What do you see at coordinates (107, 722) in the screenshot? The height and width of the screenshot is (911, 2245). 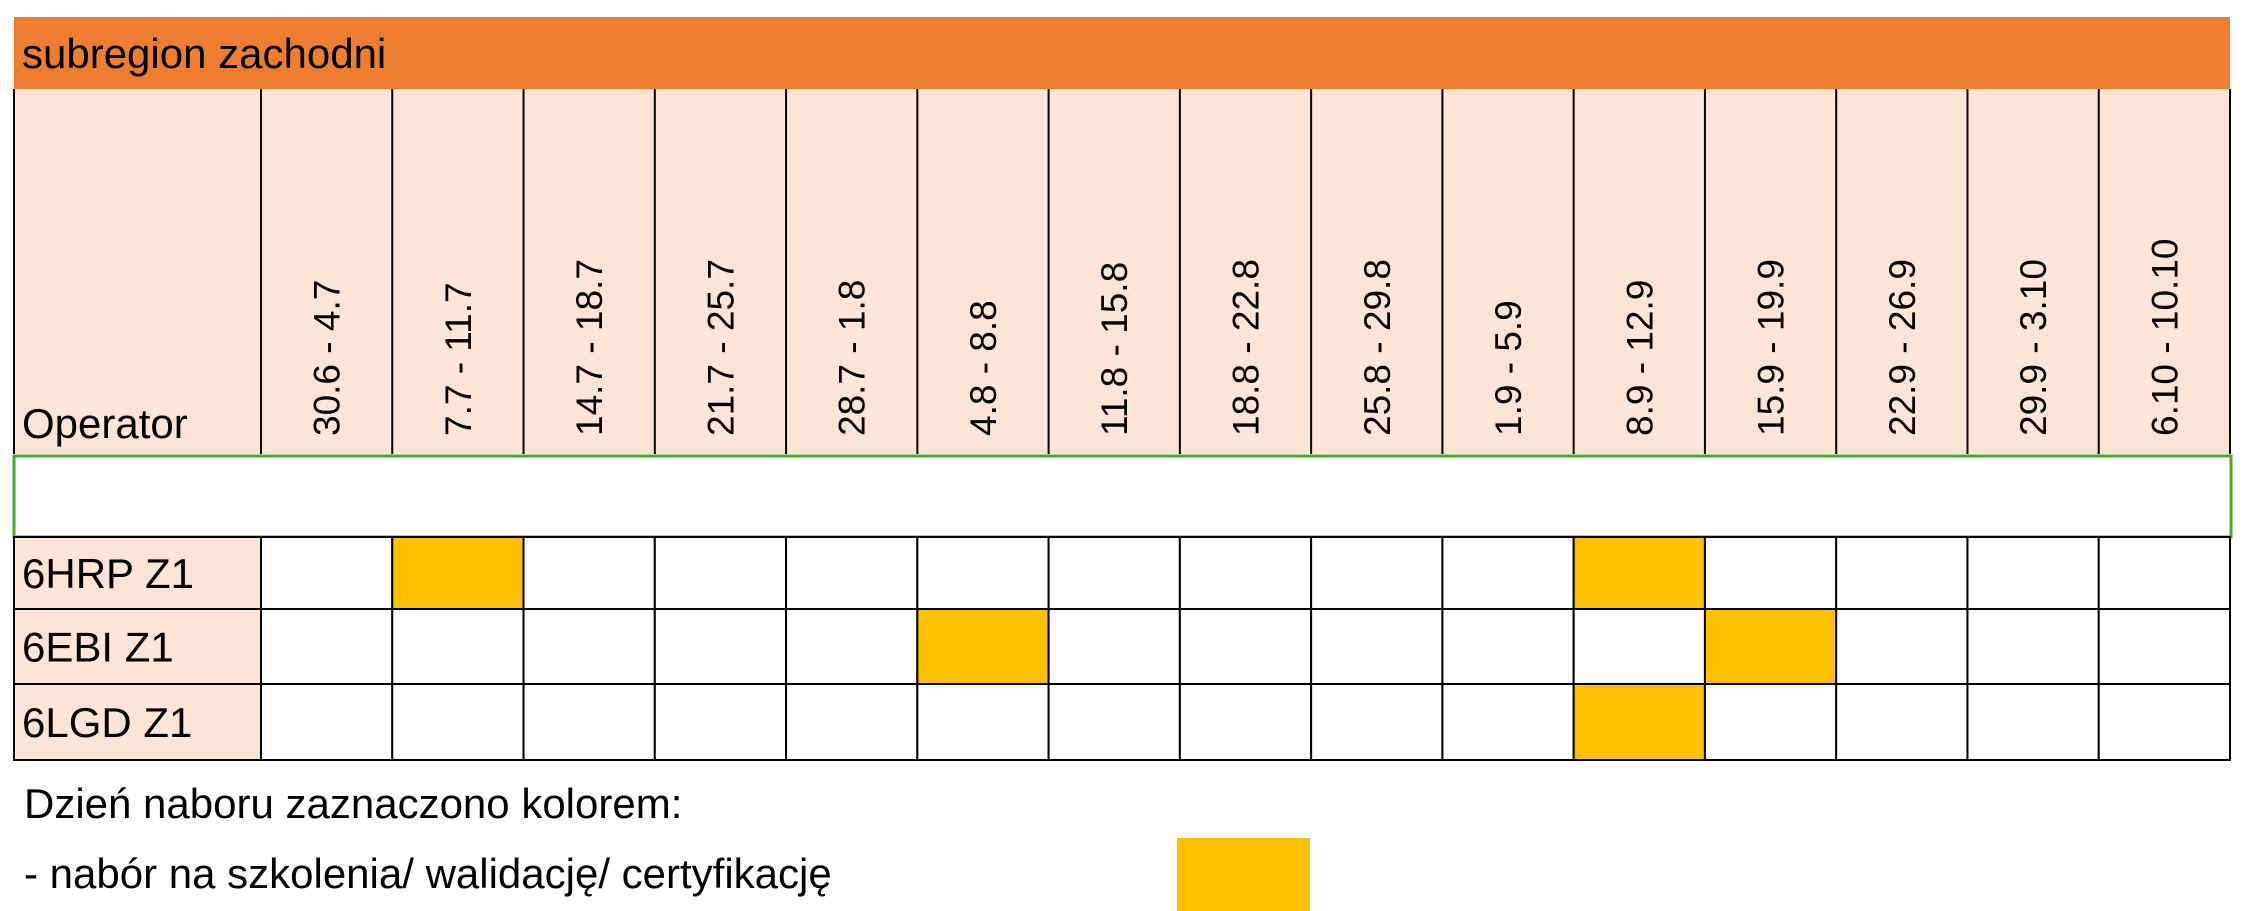 I see `row-label: 6LGD Z1` at bounding box center [107, 722].